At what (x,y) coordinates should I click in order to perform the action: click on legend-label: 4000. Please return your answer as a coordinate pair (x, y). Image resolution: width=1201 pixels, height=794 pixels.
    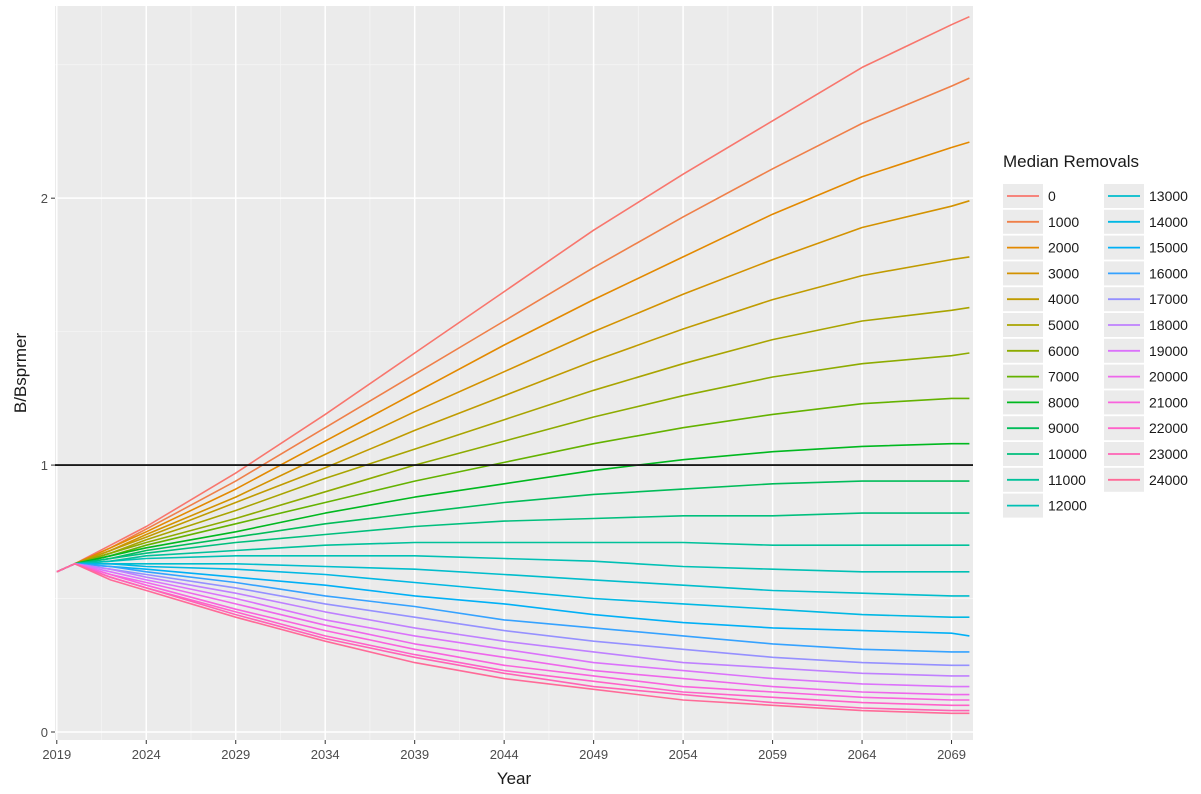
    Looking at the image, I should click on (1063, 299).